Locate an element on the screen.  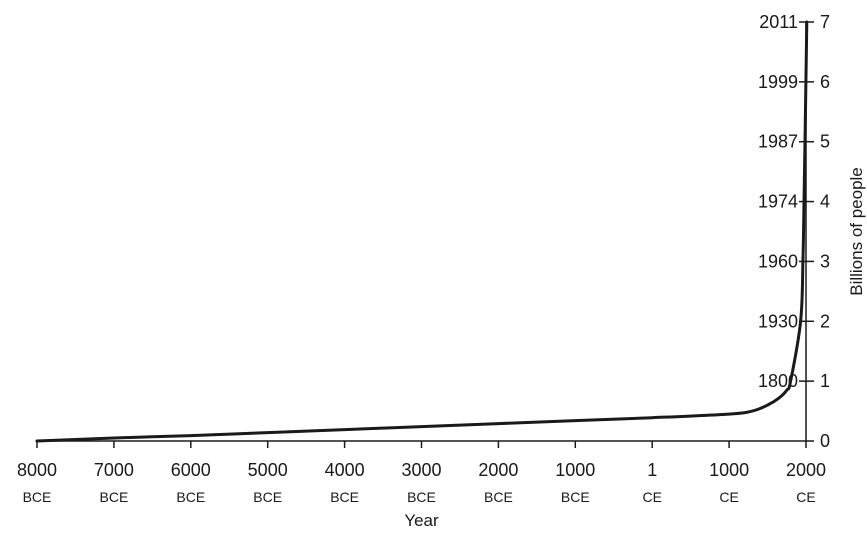
y-tick-label: 6 is located at coordinates (825, 82).